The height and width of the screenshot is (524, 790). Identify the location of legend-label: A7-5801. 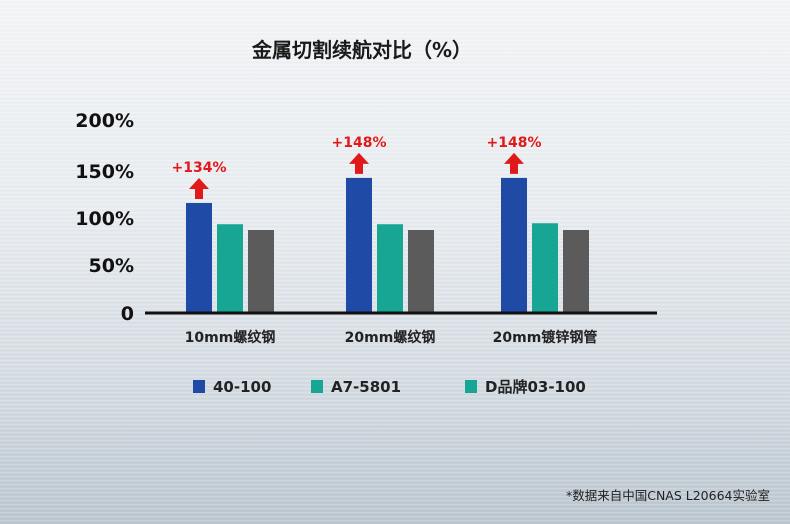
(366, 387).